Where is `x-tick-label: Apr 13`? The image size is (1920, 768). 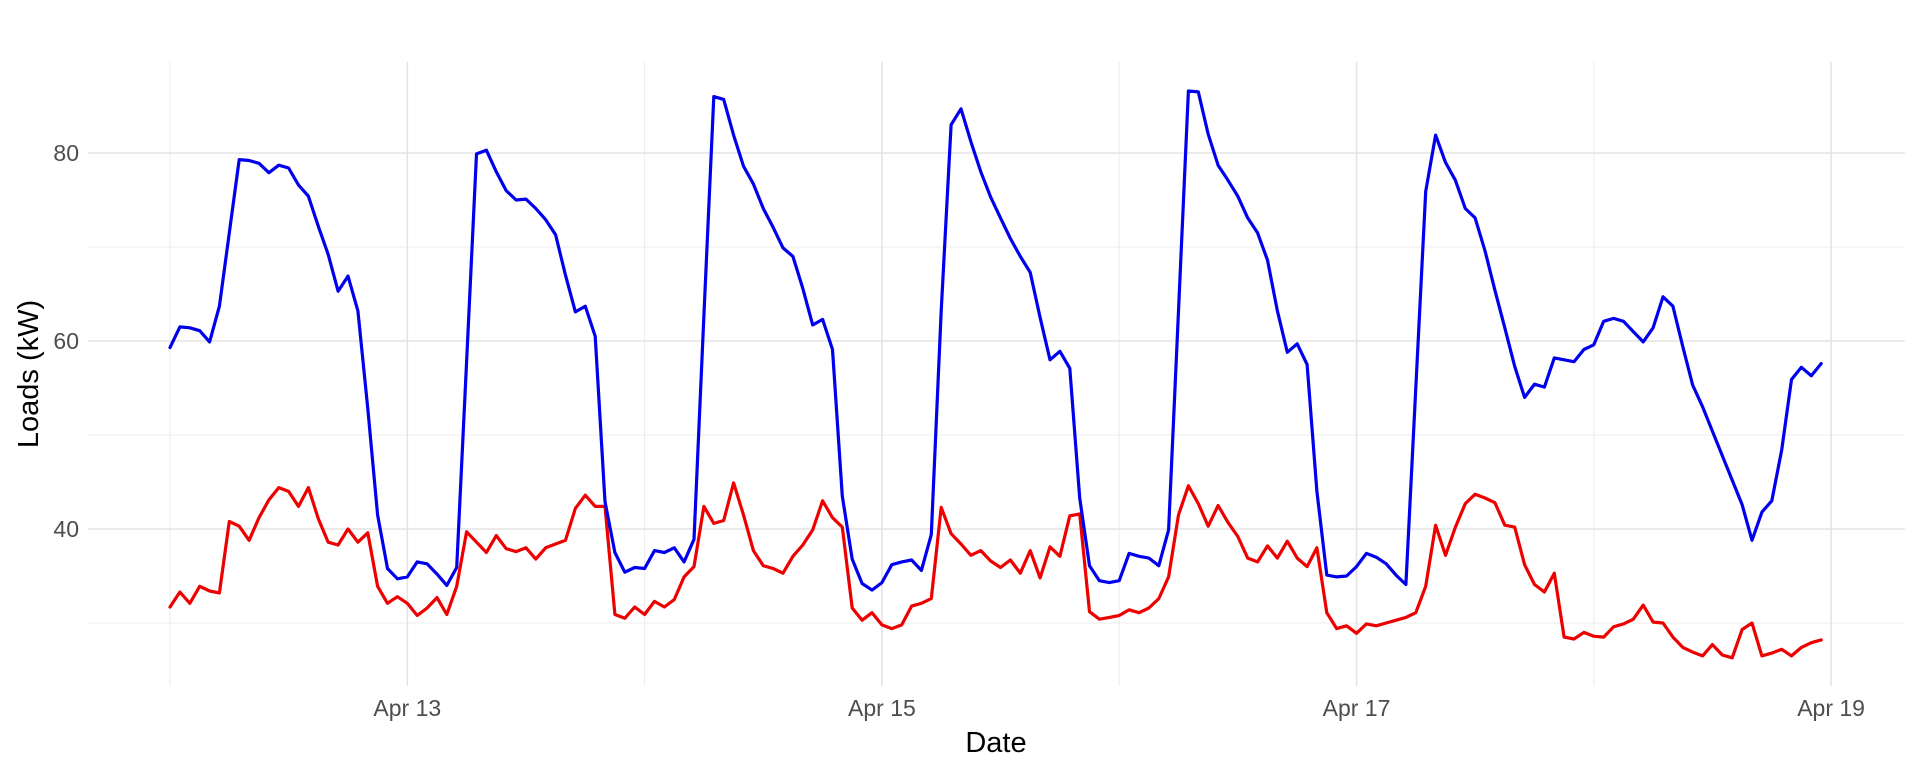
x-tick-label: Apr 13 is located at coordinates (407, 708).